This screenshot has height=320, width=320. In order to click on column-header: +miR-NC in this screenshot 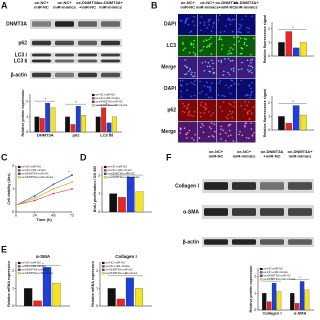, I will do `click(87, 7)`.